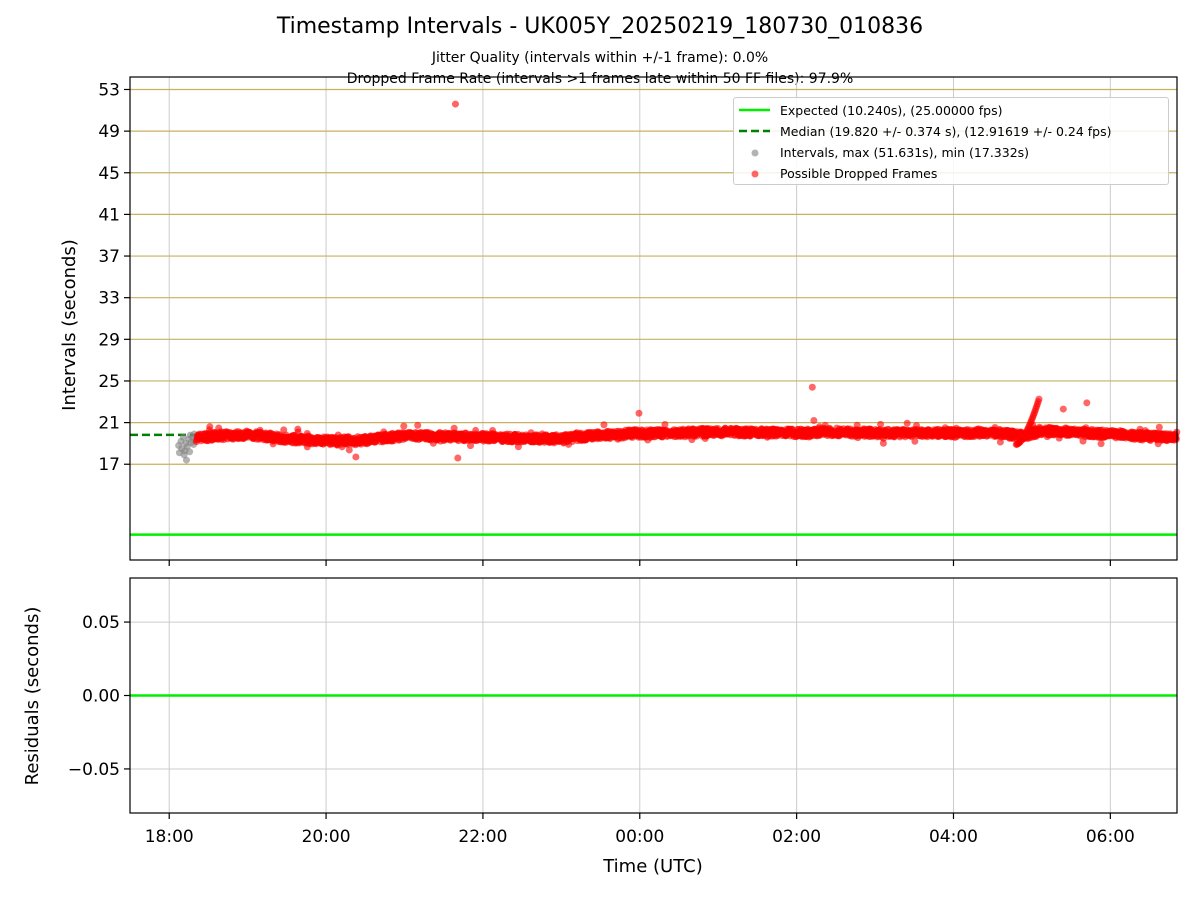  Describe the element at coordinates (109, 424) in the screenshot. I see `intervals-y-tick-label-8: 21` at that location.